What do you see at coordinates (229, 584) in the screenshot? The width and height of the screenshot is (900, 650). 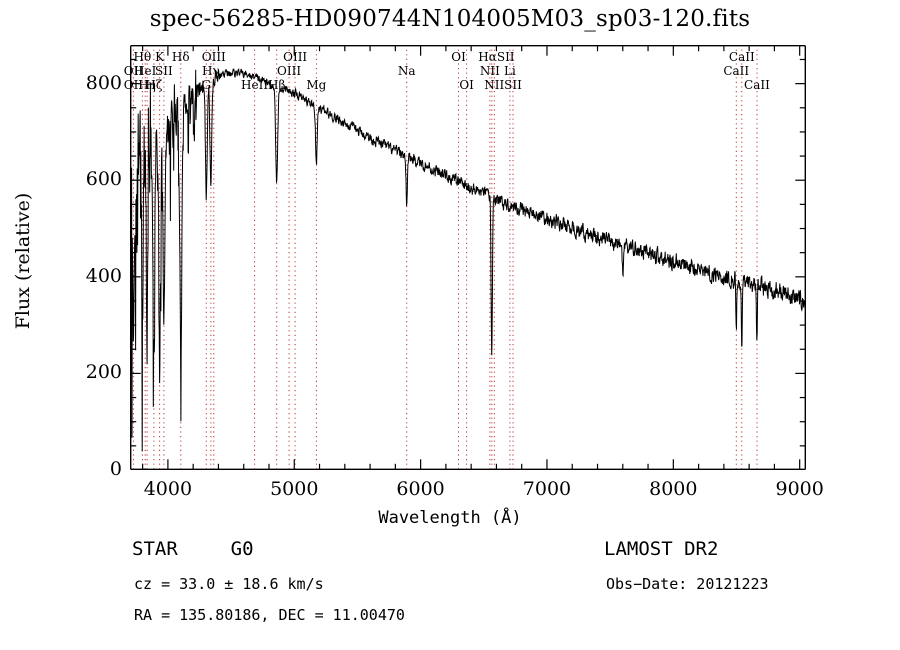 I see `redshift-velocity: cz = 33.0 ± 18.6 km/s` at bounding box center [229, 584].